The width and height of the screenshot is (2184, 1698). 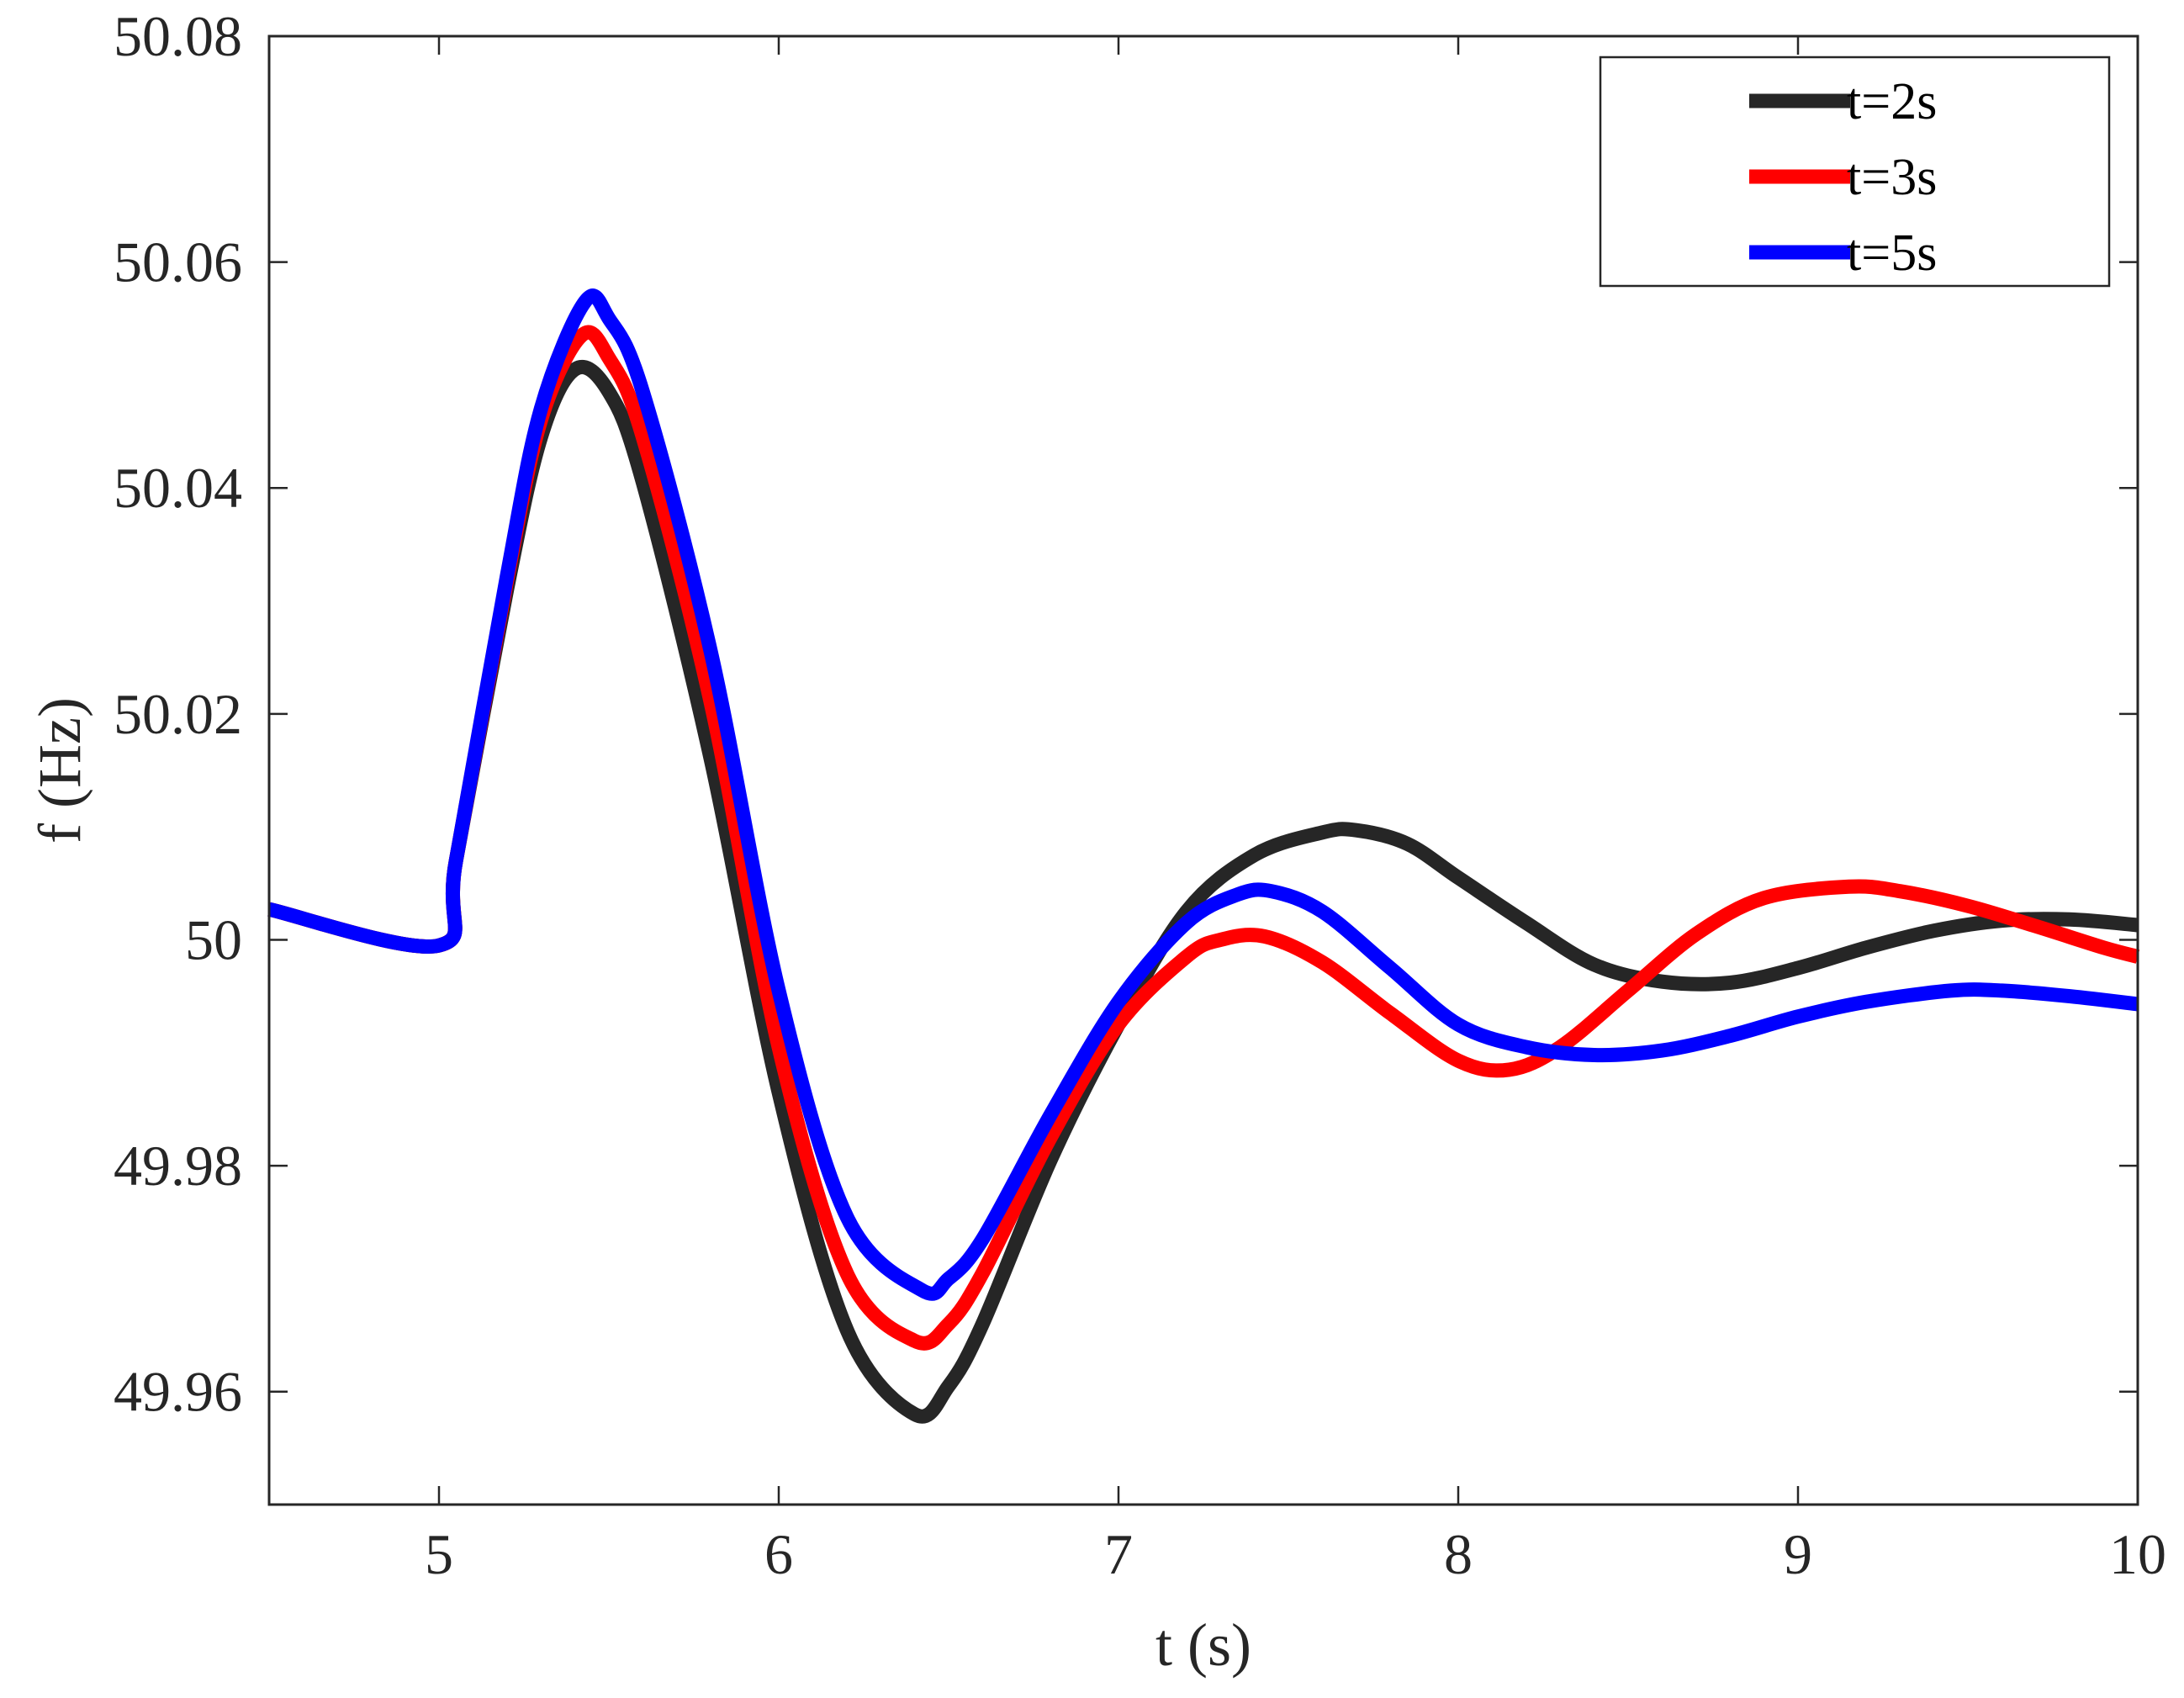 What do you see at coordinates (60, 770) in the screenshot?
I see `y-axis-label: f (Hz)` at bounding box center [60, 770].